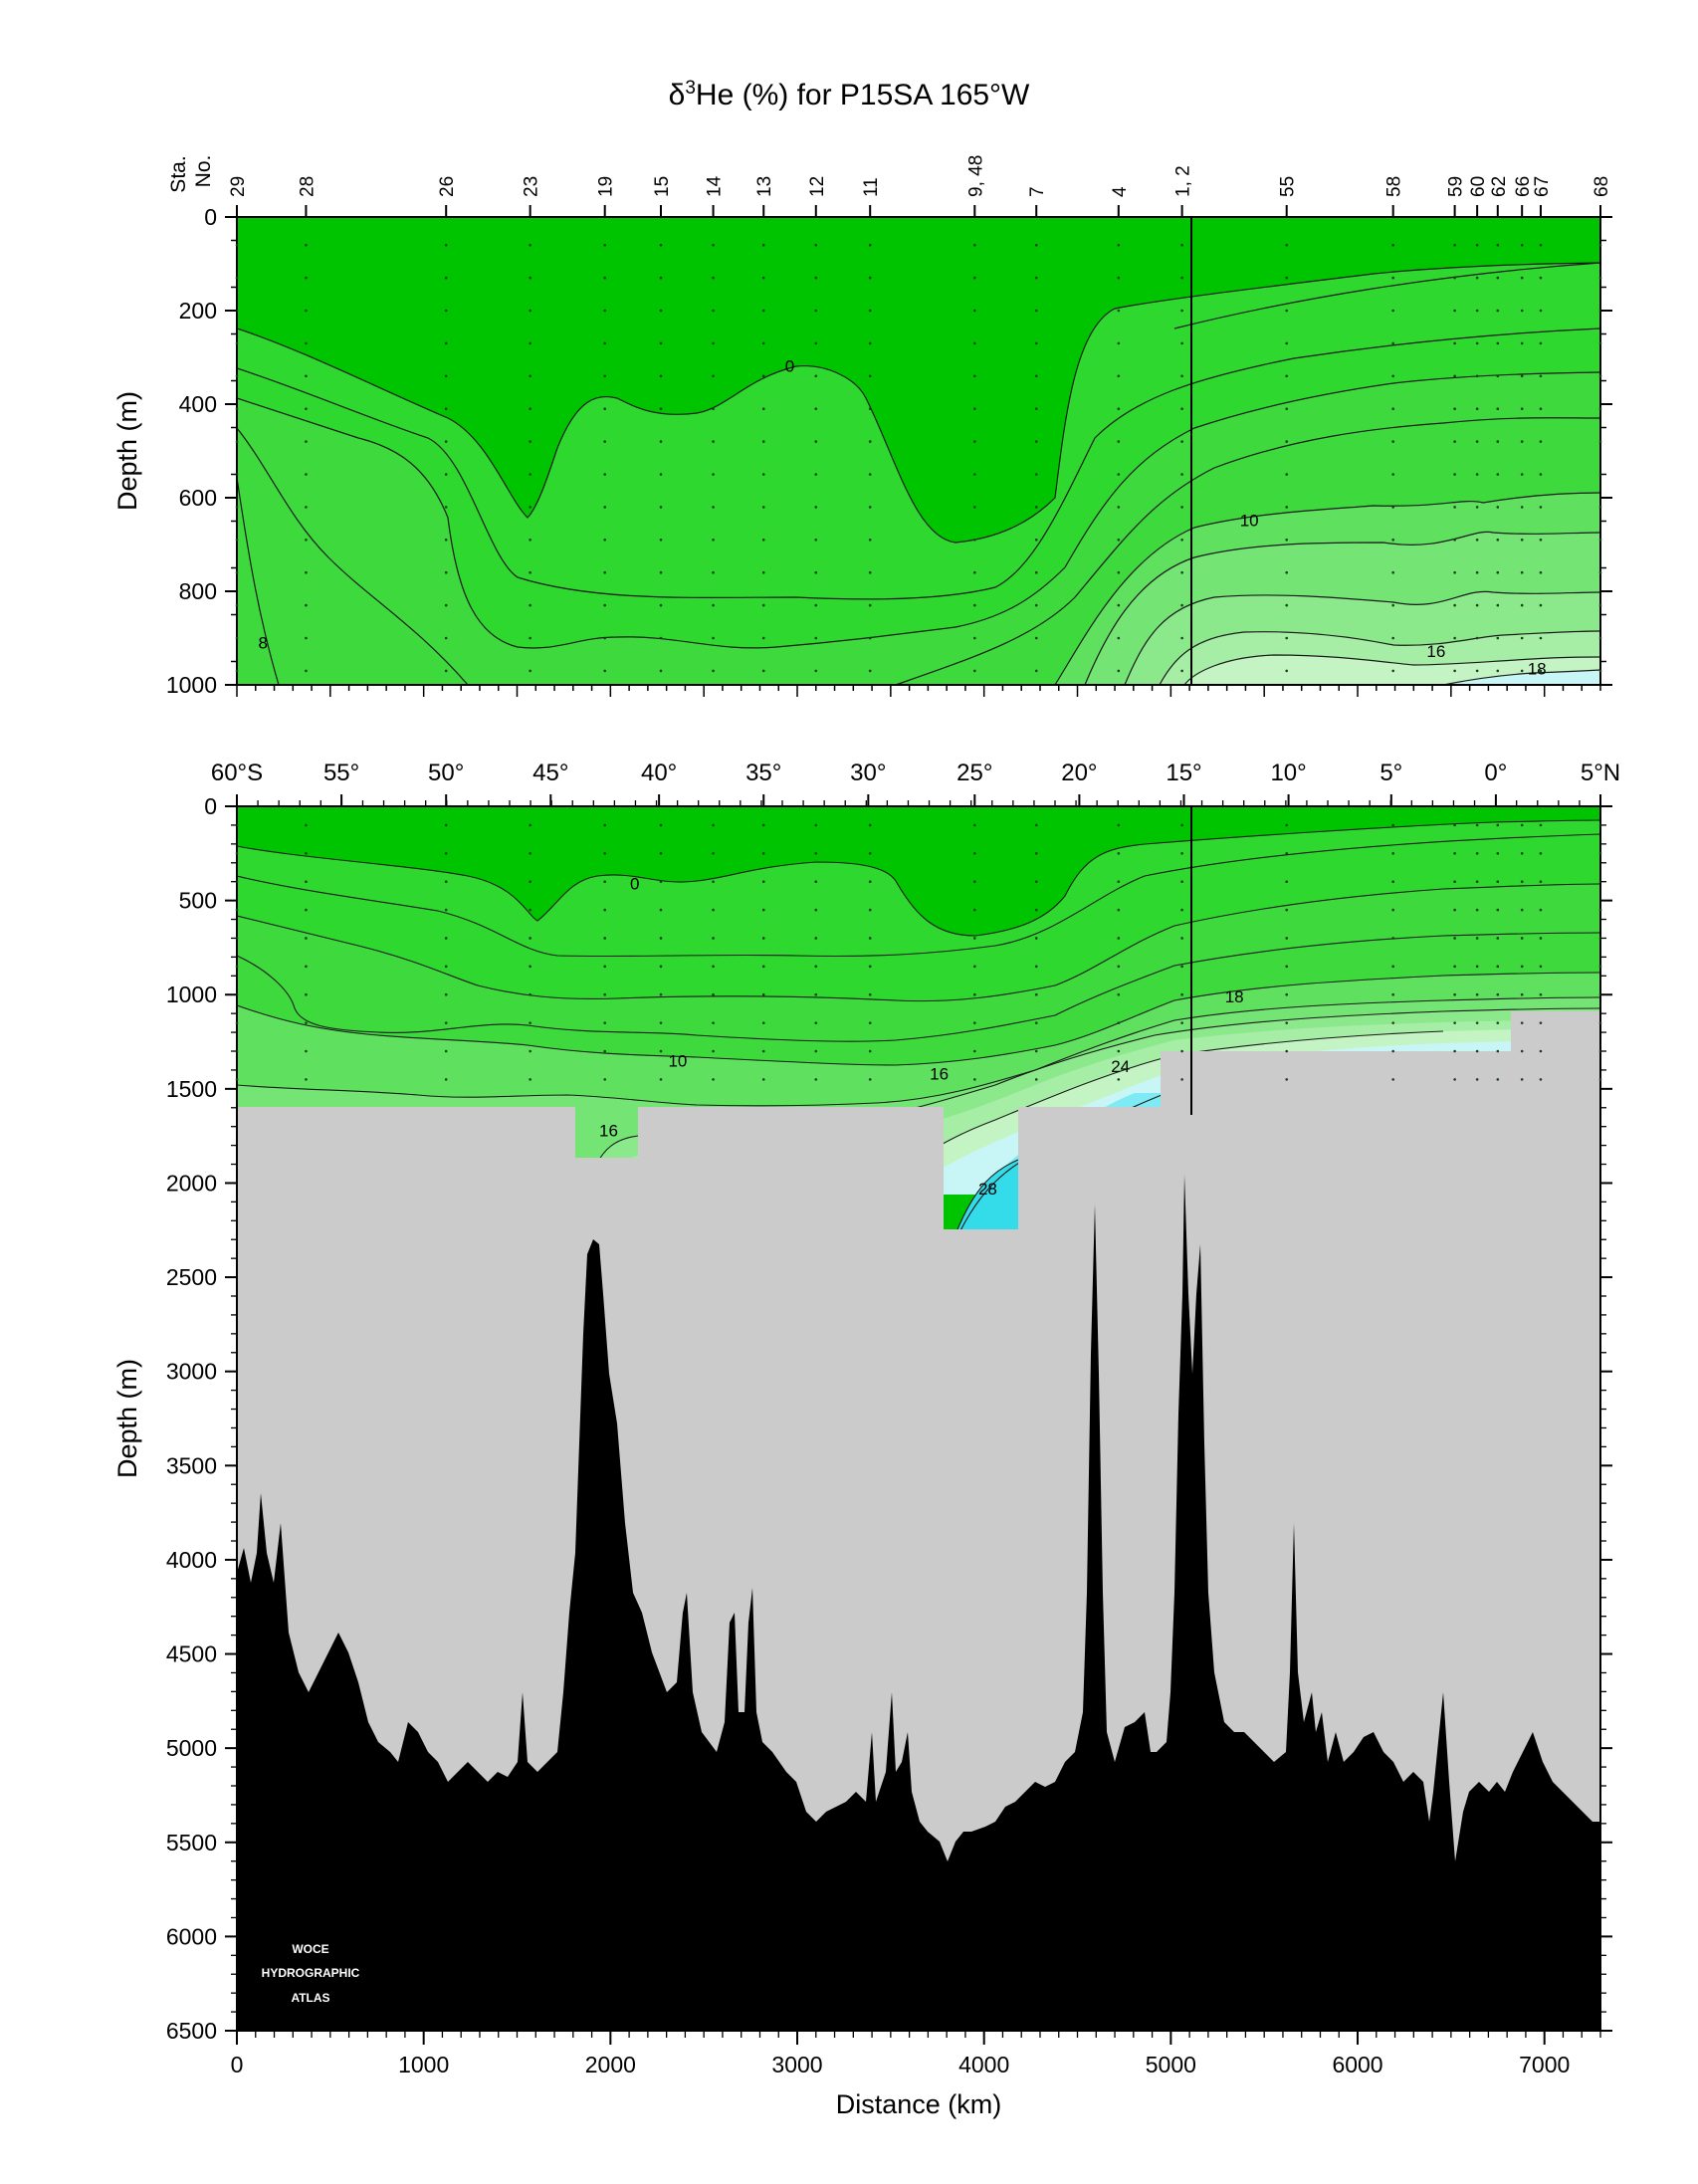 The width and height of the screenshot is (1698, 2184). Describe the element at coordinates (1183, 181) in the screenshot. I see `station-label: 1, 2` at that location.